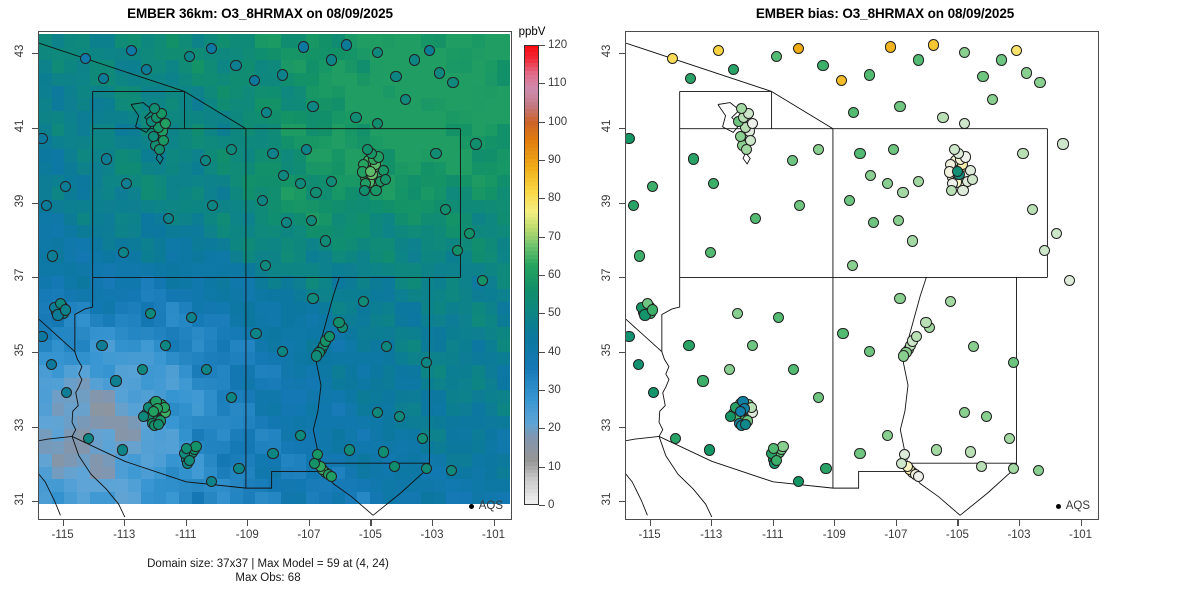 This screenshot has width=1200, height=600. What do you see at coordinates (35, 278) in the screenshot?
I see `y-axis-tick` at bounding box center [35, 278].